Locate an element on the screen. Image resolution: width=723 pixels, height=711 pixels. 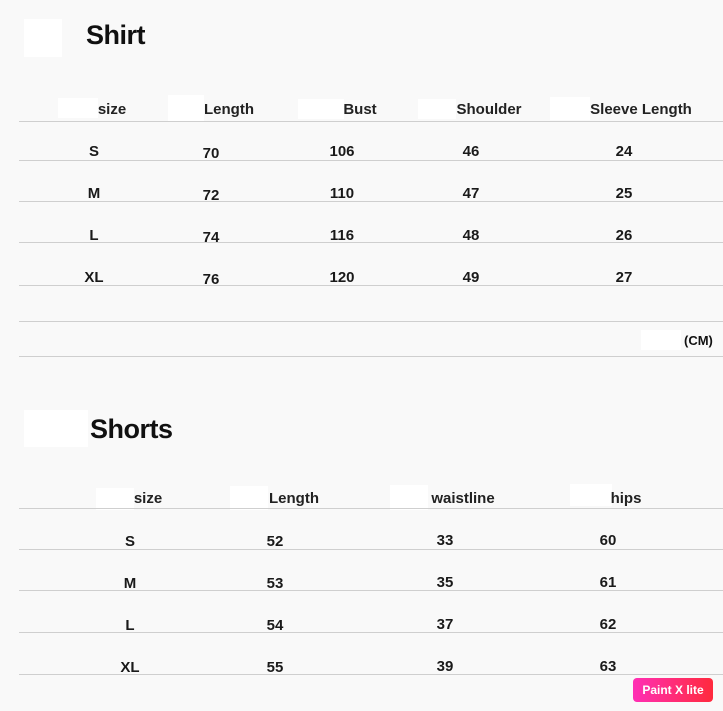
table-cell: 26 is located at coordinates (624, 235).